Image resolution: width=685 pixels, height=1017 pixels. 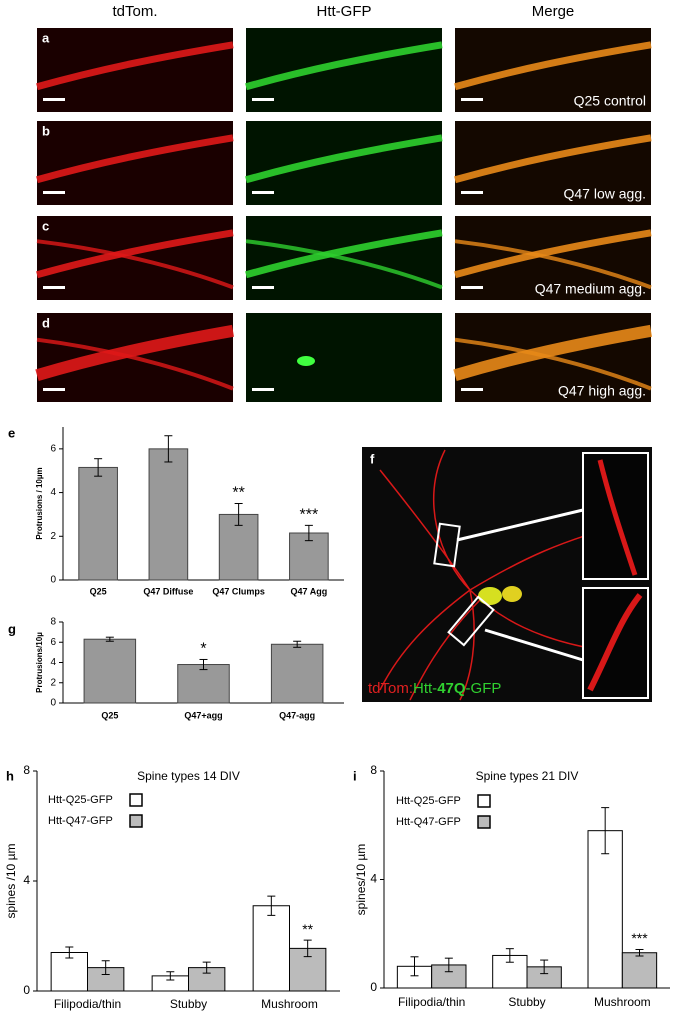 I want to click on panel-f: f tdTom:Htt-47Q-GFP, so click(x=507, y=574).